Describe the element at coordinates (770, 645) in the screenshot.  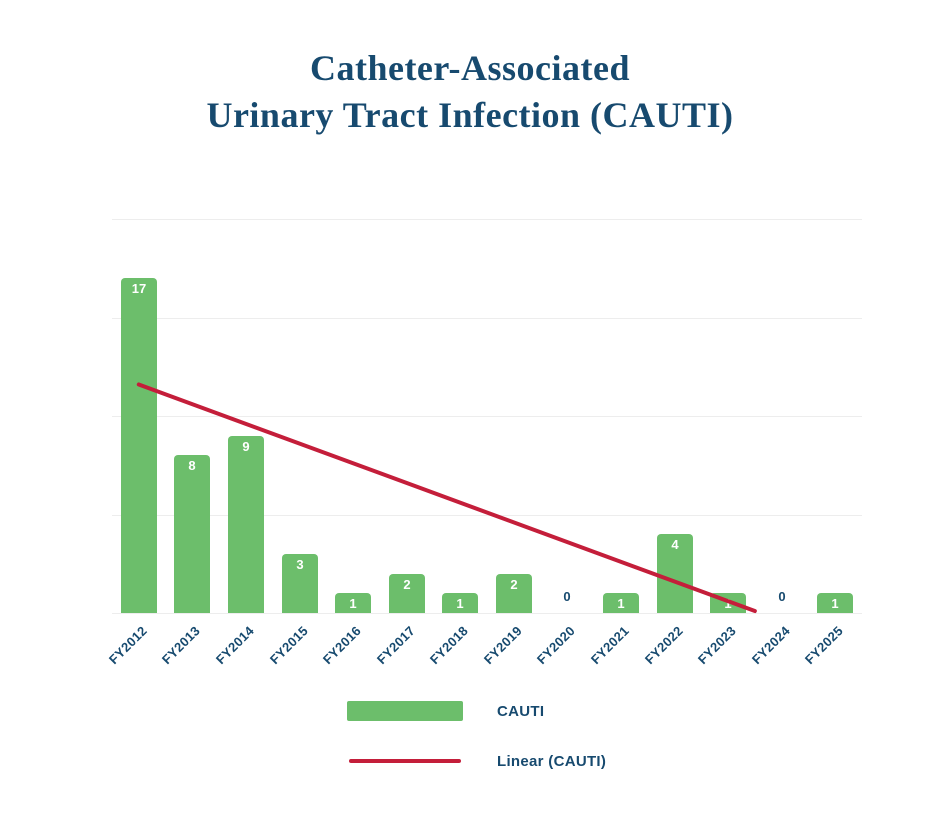
I see `x-label-FY2024: FY2024` at that location.